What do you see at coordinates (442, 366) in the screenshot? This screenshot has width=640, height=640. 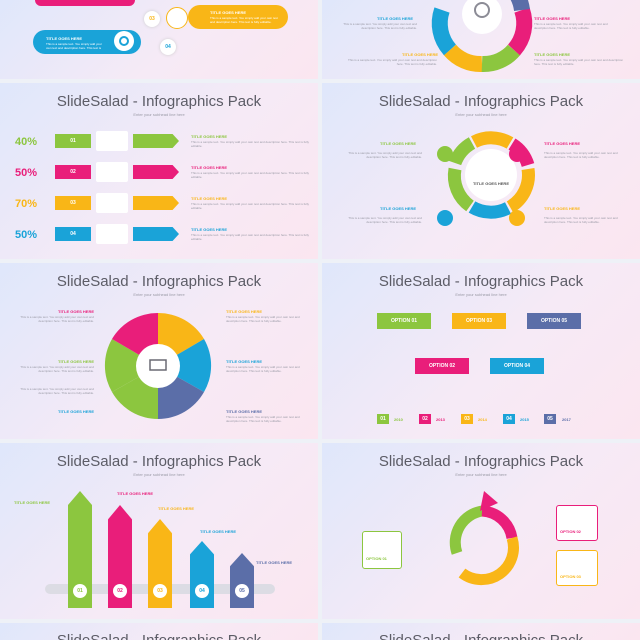 I see `option-02: OPTION 02` at bounding box center [442, 366].